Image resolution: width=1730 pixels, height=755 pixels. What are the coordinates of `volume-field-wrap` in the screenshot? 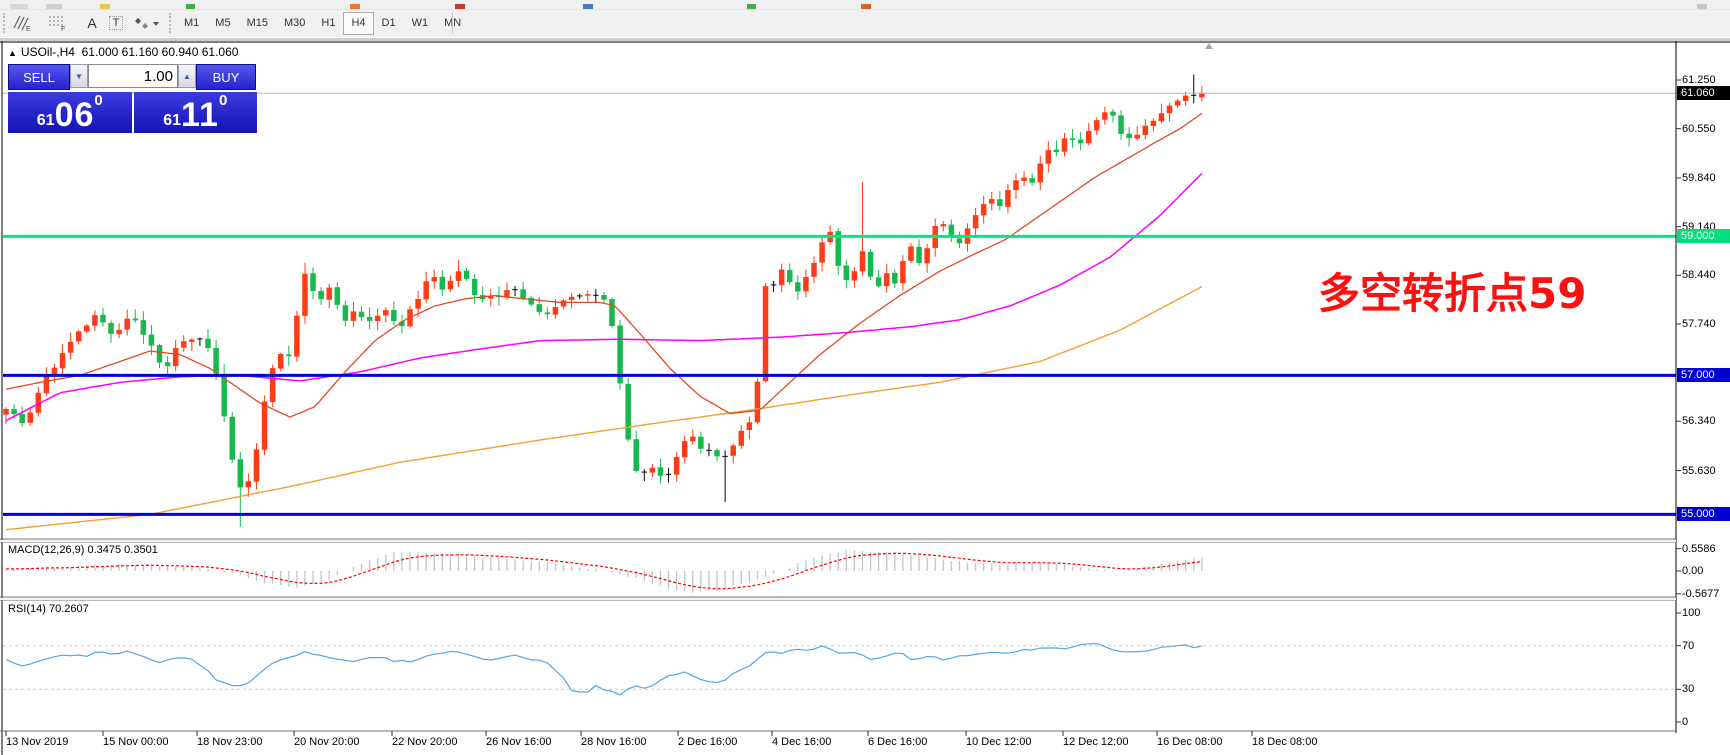 It's located at (133, 76).